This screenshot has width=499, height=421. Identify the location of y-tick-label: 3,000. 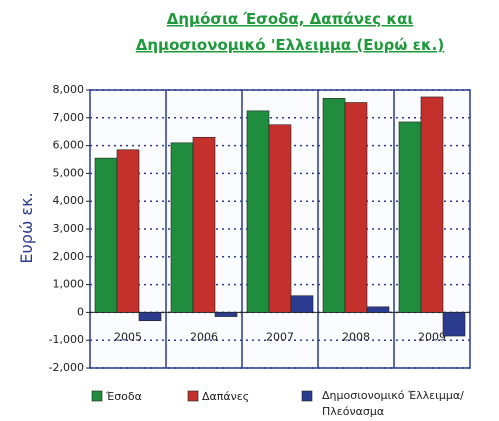
(69, 228).